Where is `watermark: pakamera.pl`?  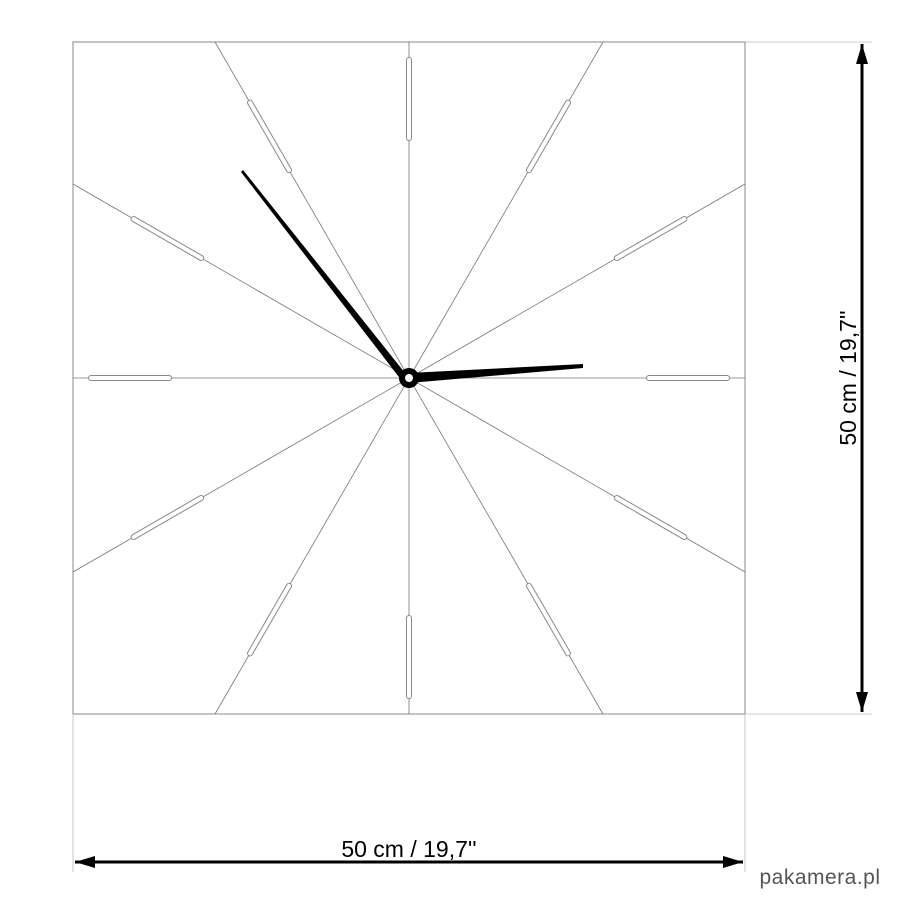
watermark: pakamera.pl is located at coordinates (819, 877).